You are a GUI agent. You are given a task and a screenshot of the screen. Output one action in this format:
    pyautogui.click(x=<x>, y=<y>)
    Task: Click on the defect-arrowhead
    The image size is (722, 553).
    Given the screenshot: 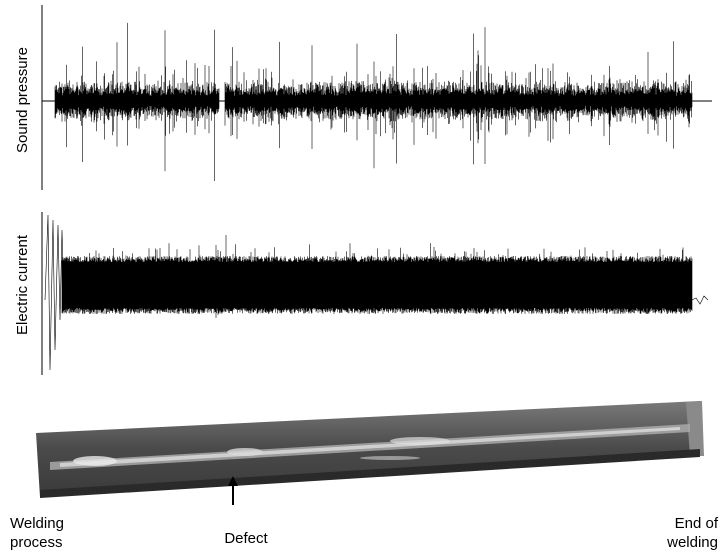 What is the action you would take?
    pyautogui.click(x=233, y=481)
    